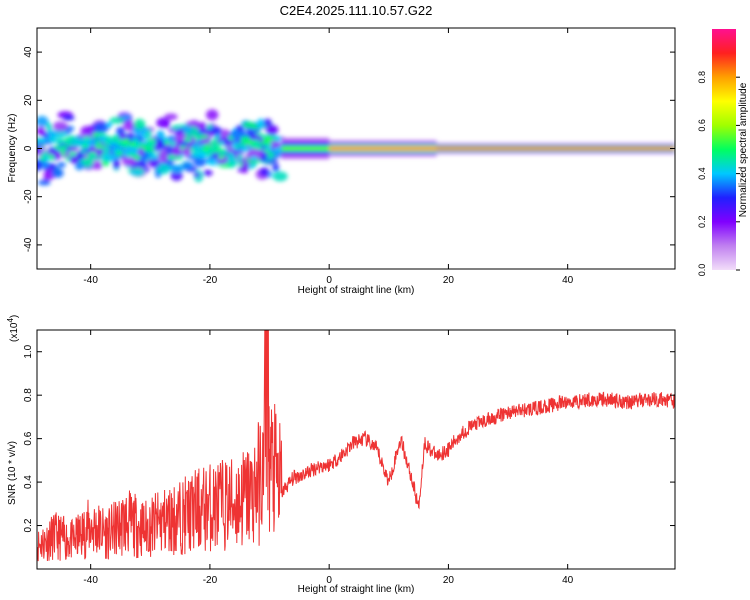  Describe the element at coordinates (702, 125) in the screenshot. I see `colorbar-tick-label: 0.6` at that location.